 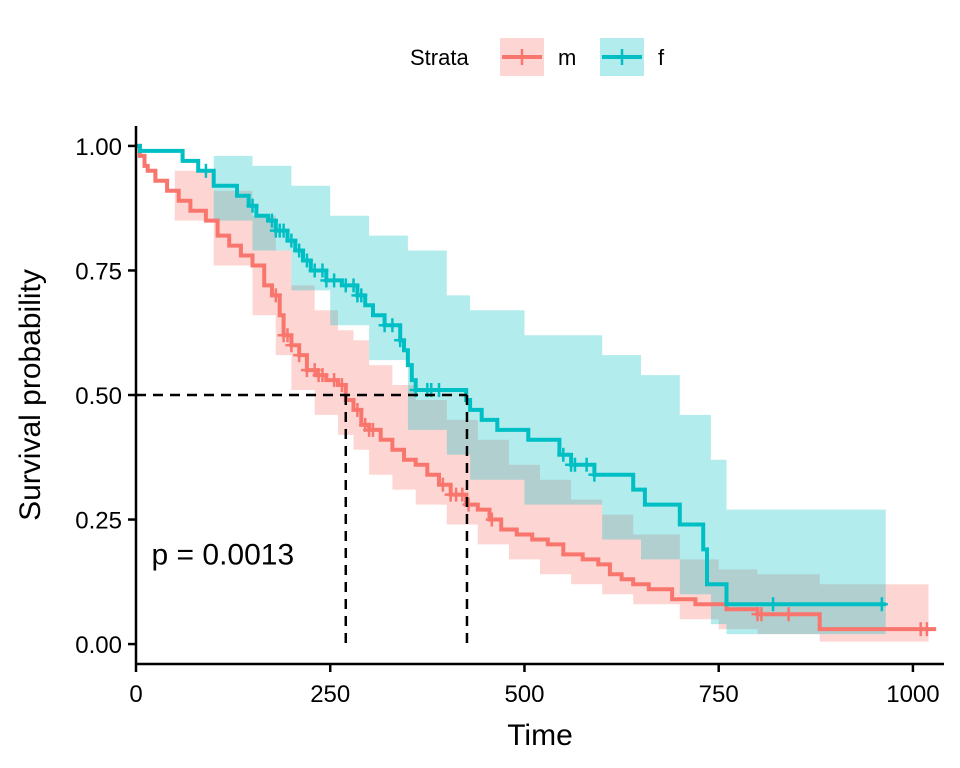 I want to click on y-tick-label: 0.75, so click(x=98, y=271).